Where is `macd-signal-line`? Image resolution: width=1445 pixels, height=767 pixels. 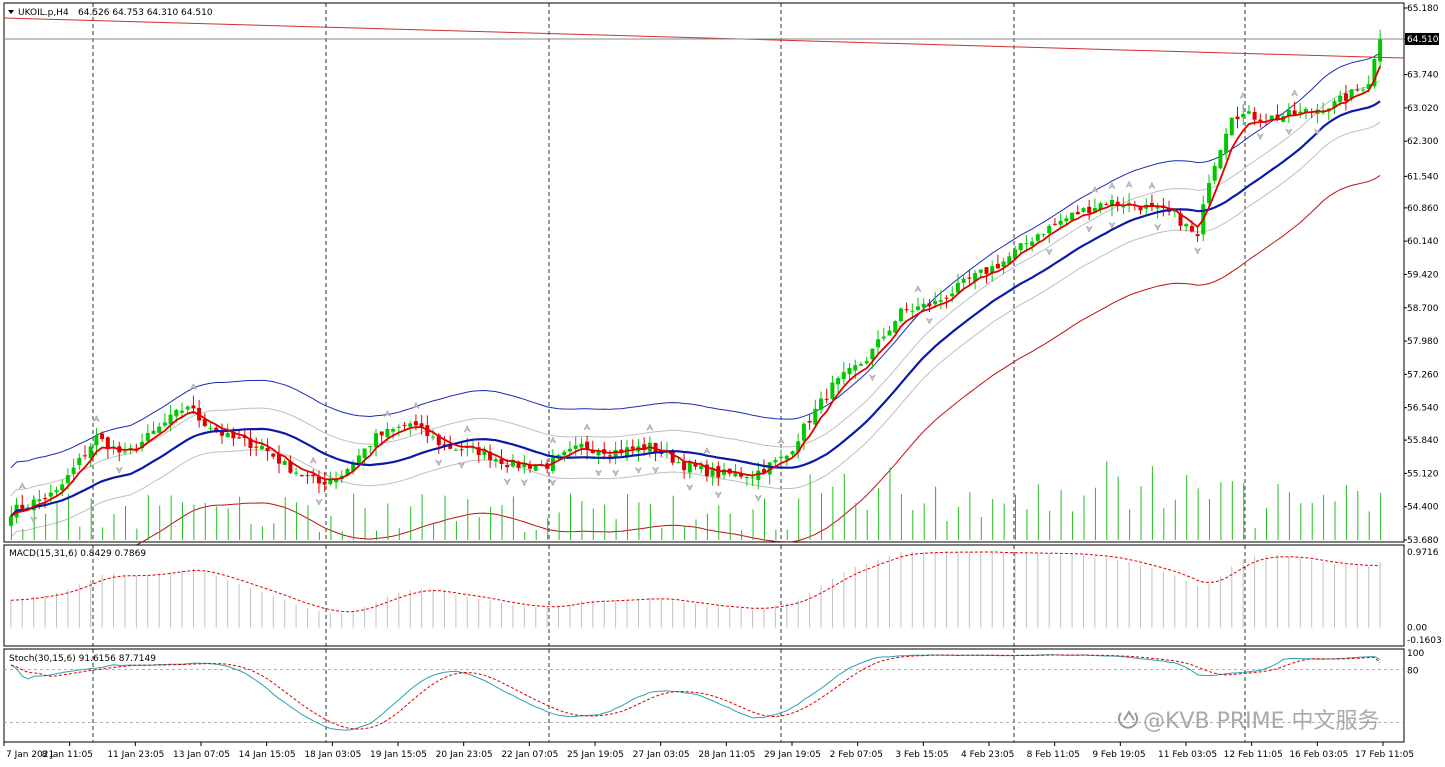 macd-signal-line is located at coordinates (695, 582).